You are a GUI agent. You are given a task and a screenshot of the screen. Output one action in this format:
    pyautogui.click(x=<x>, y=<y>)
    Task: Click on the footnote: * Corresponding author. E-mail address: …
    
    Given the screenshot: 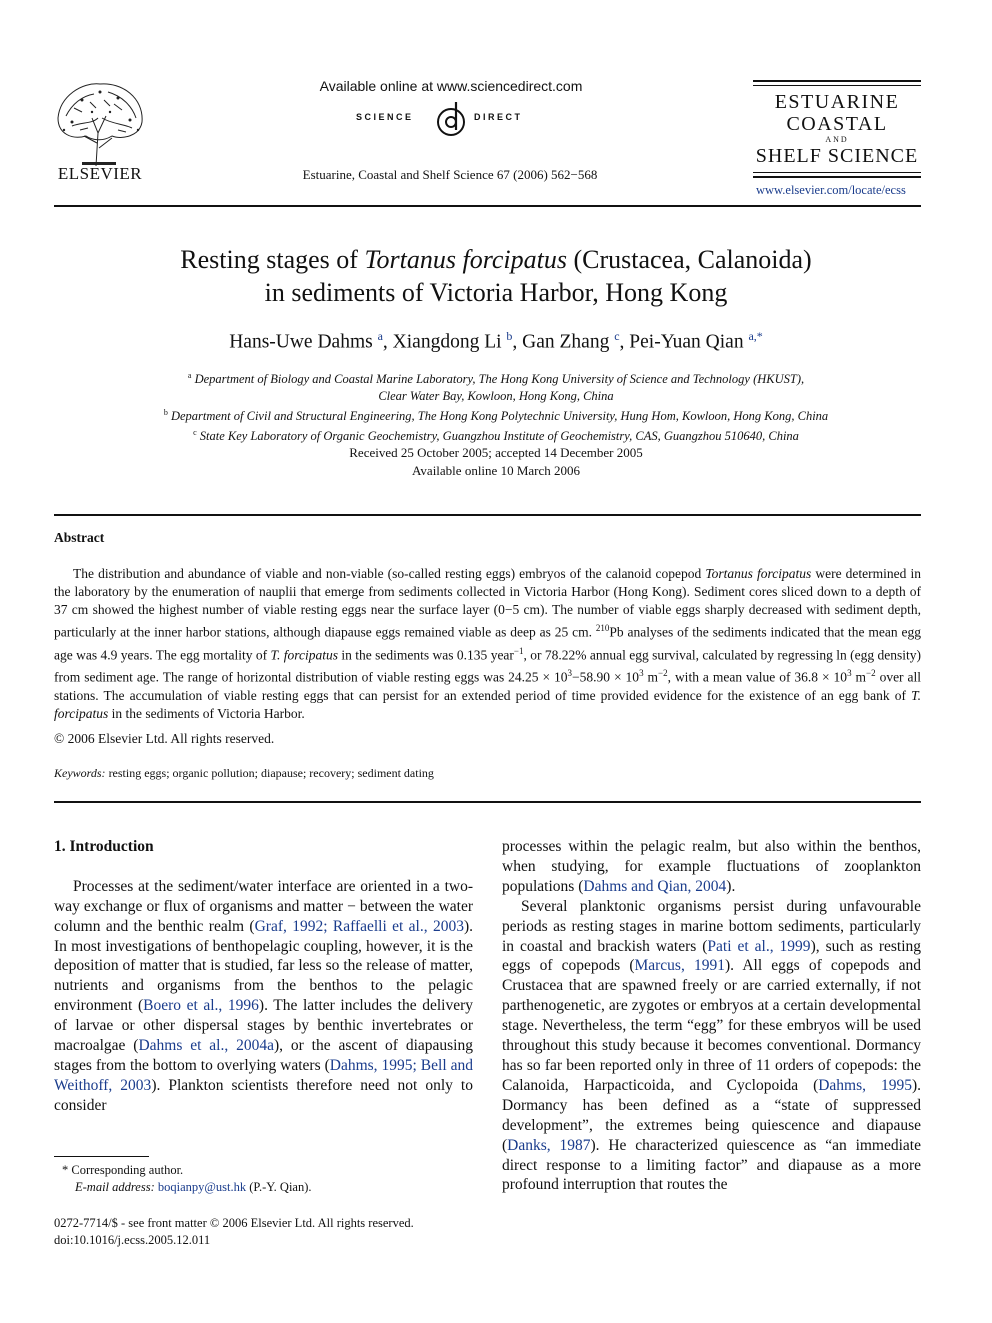 What is the action you would take?
    pyautogui.click(x=187, y=1179)
    